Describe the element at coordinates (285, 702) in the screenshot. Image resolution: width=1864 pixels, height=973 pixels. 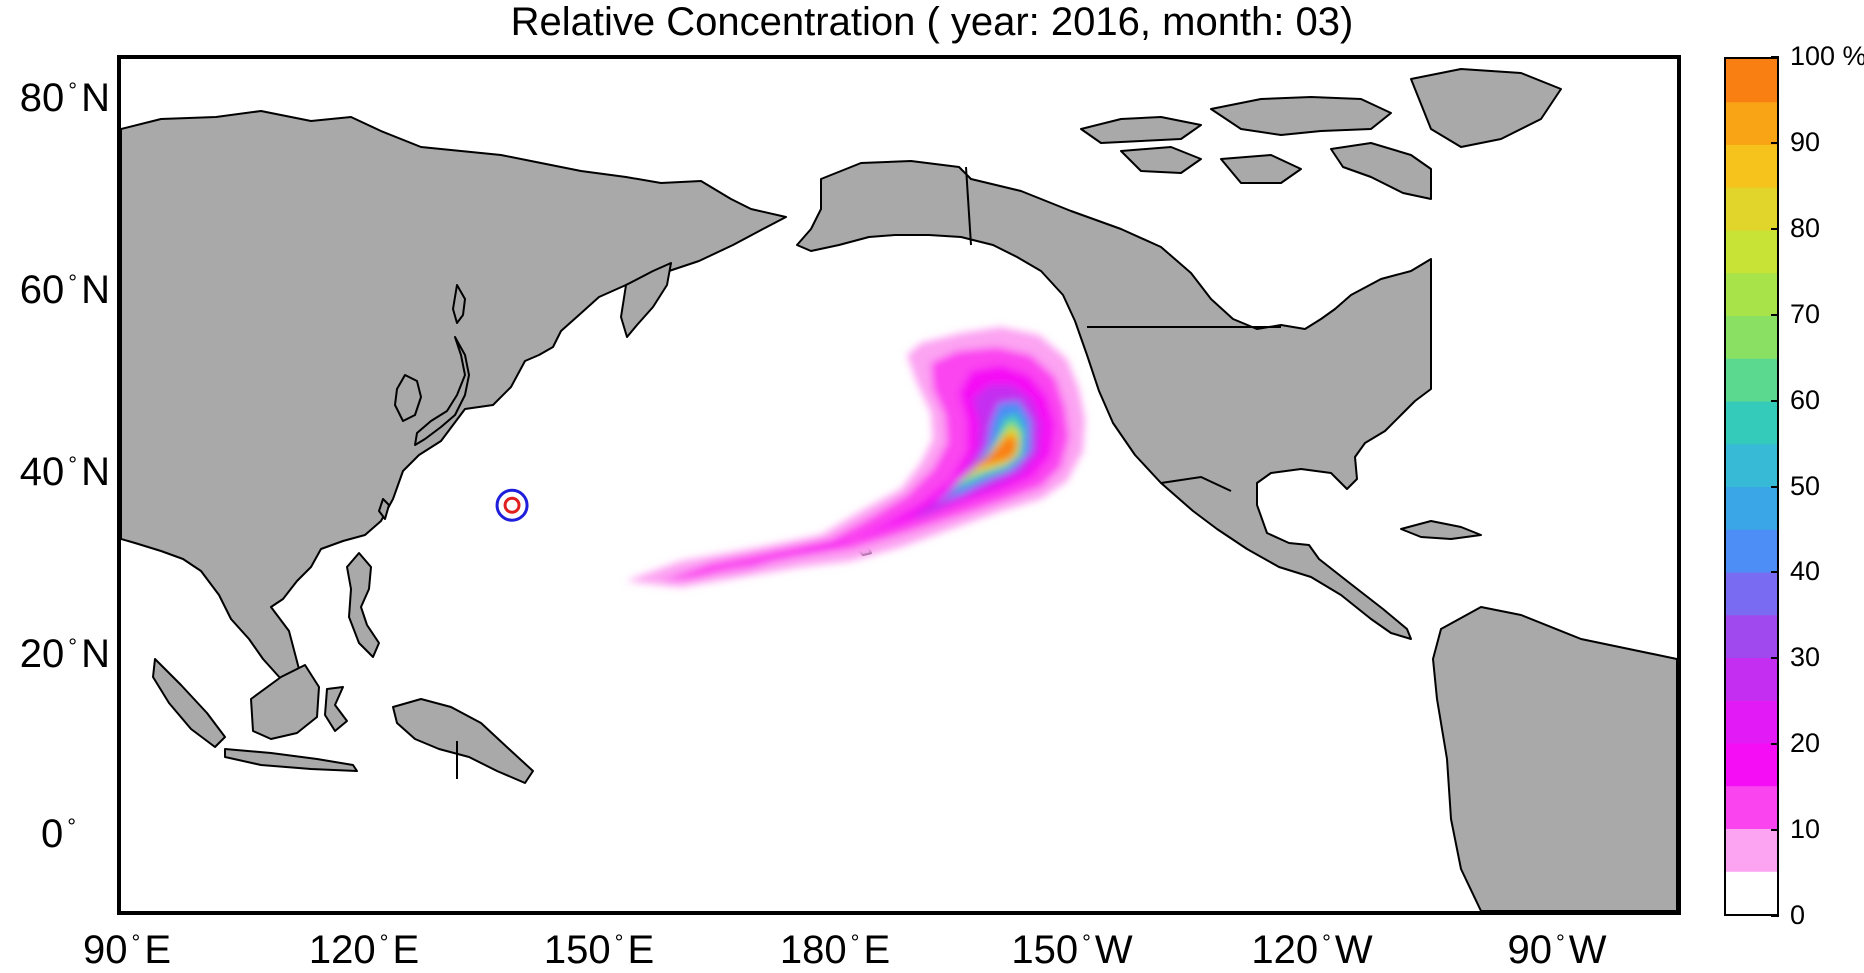
I see `land-borneo` at that location.